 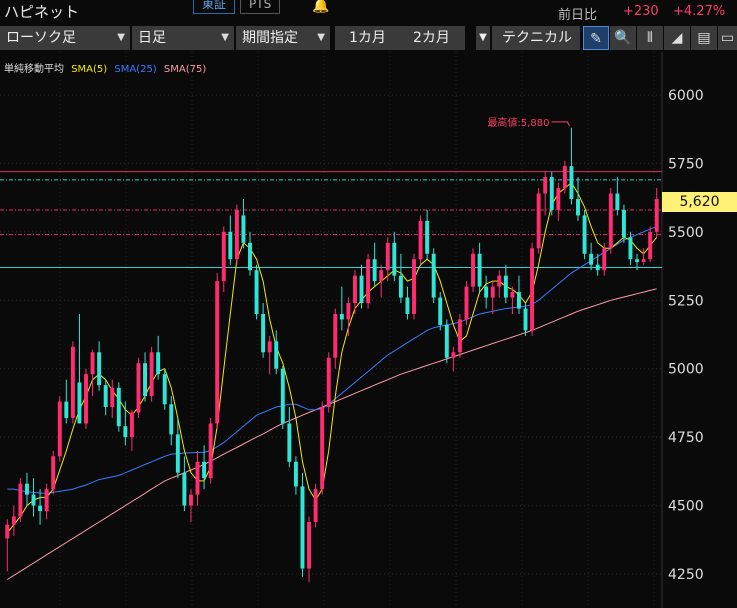 I want to click on pencil-icon: ✎, so click(x=596, y=38).